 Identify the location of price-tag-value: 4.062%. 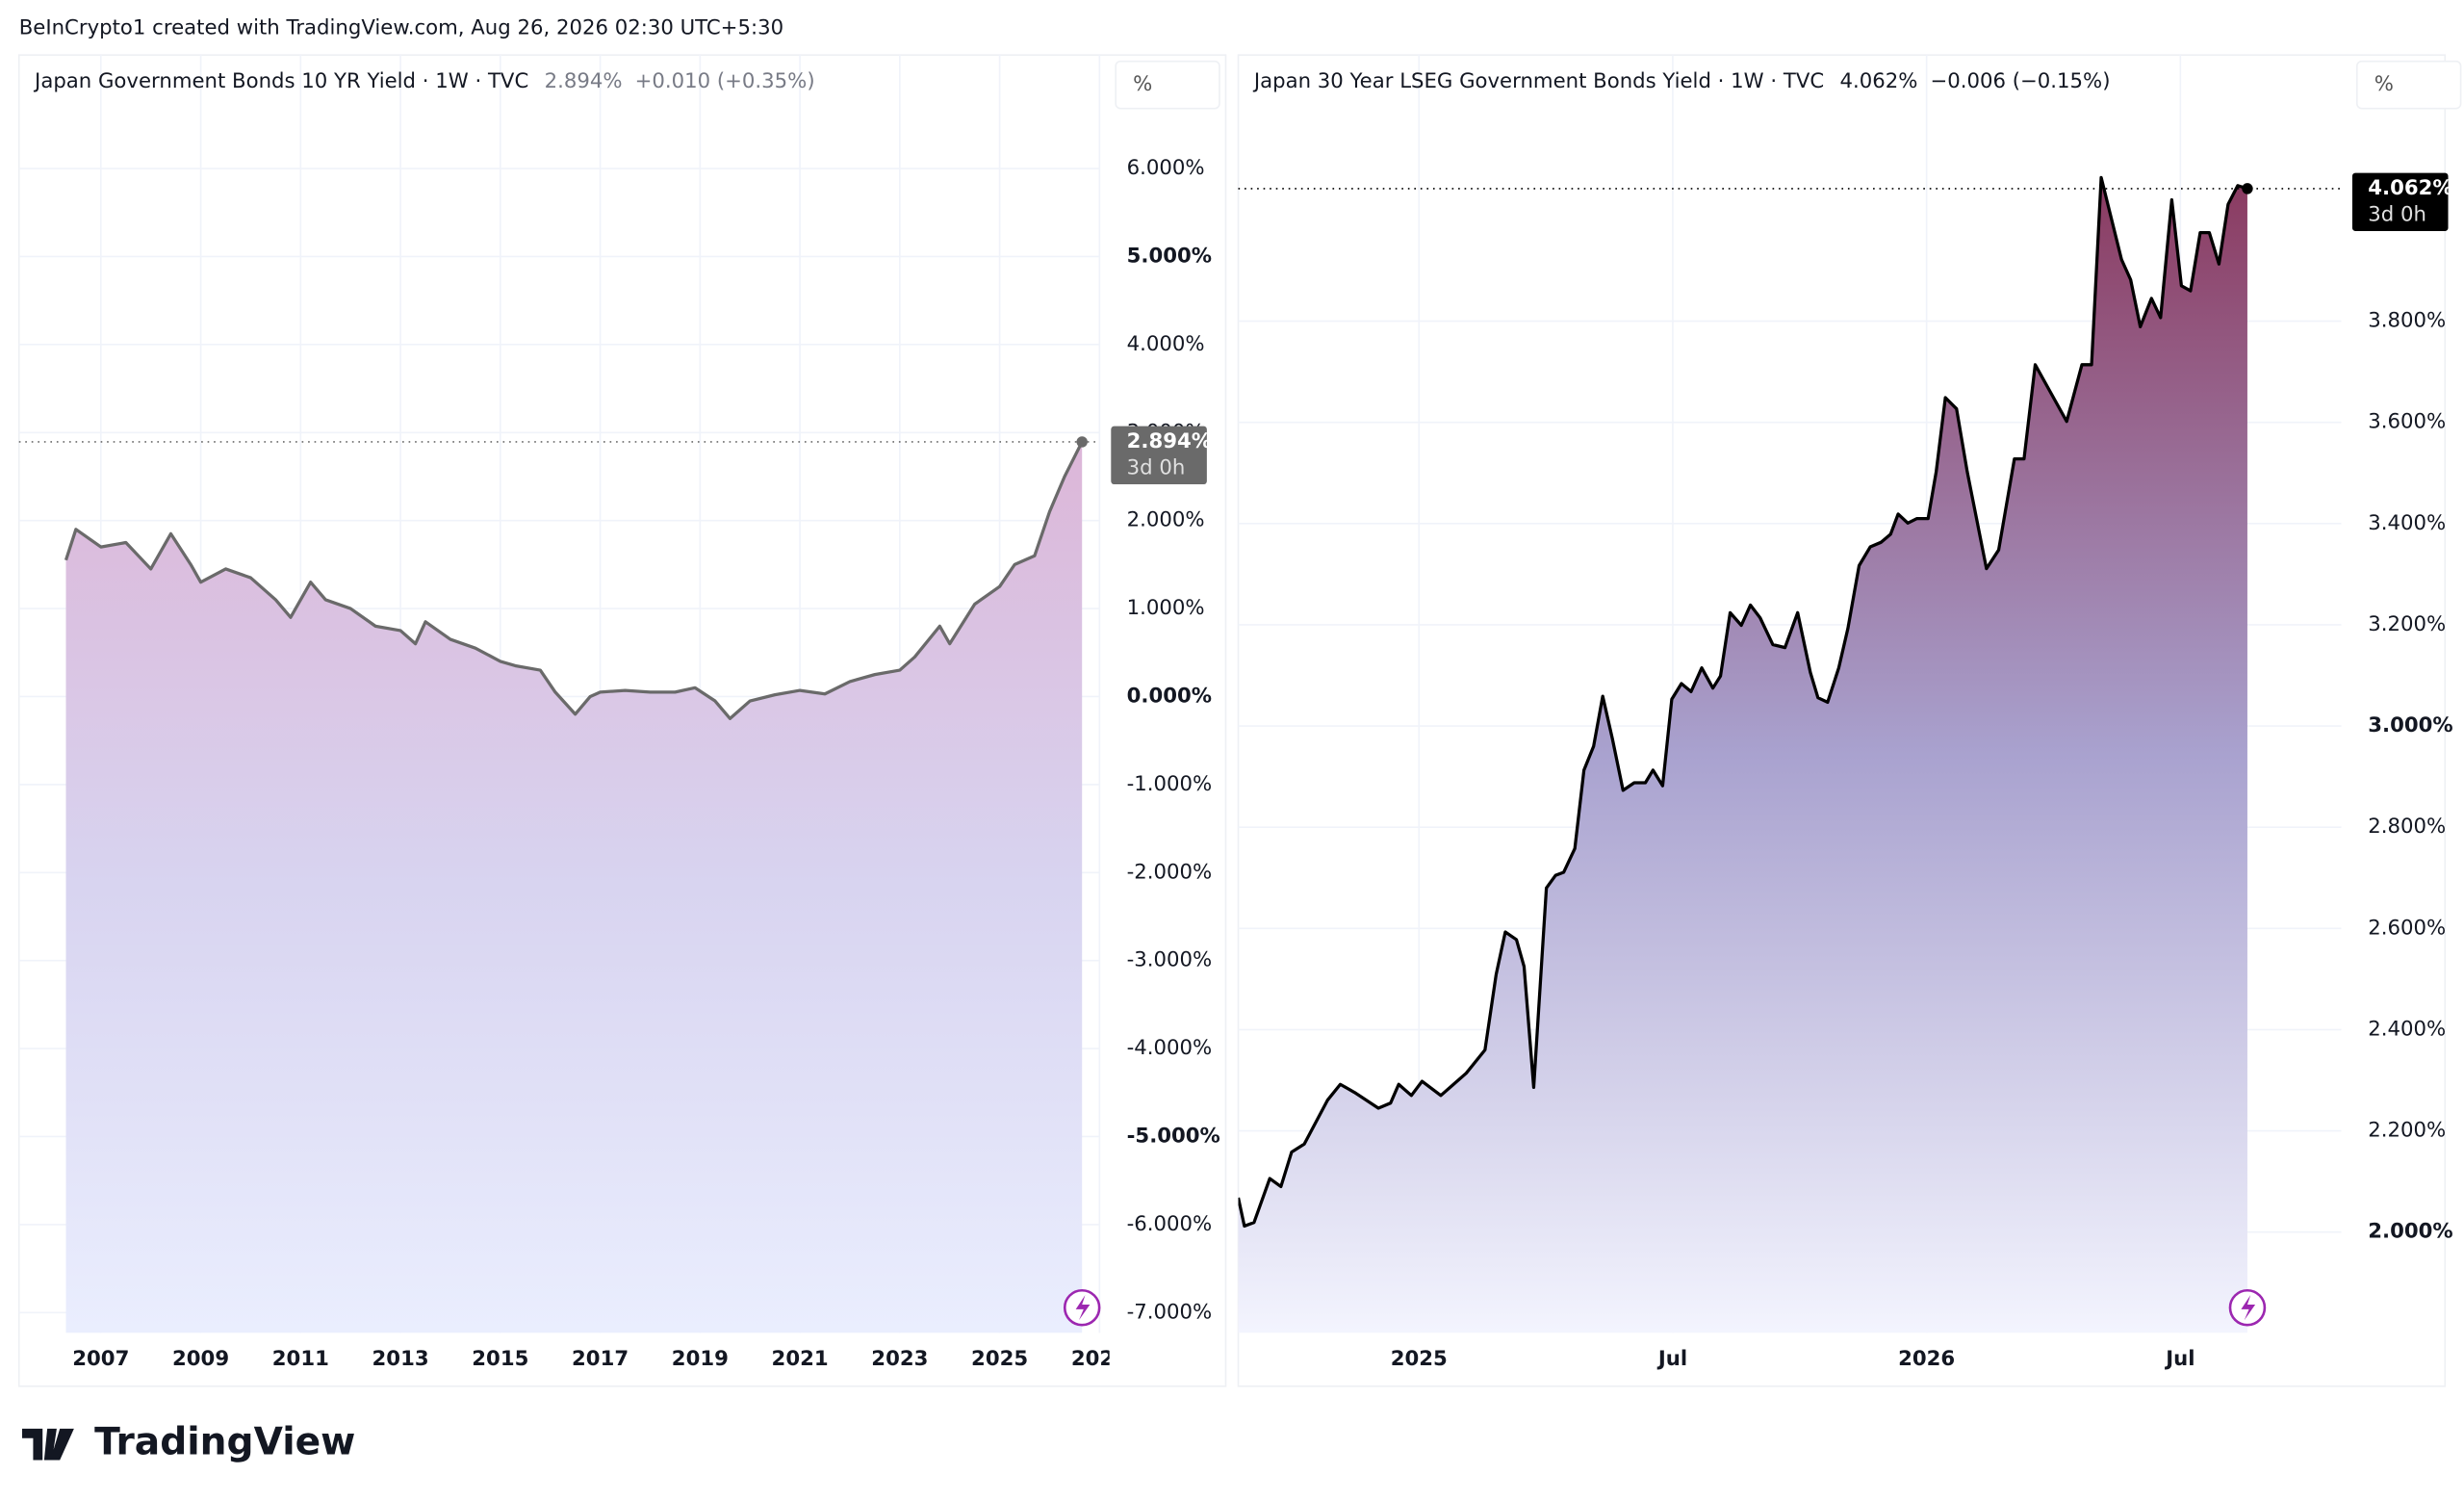
(2410, 188).